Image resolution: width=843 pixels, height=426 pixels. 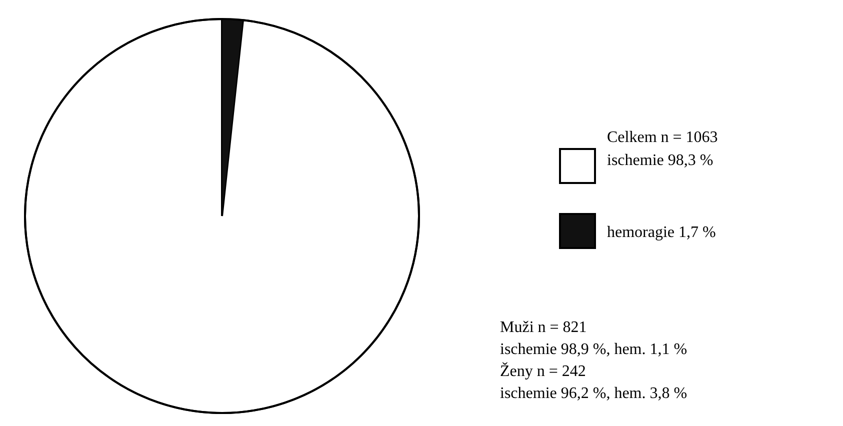 I want to click on legend-title: Celkem n = 1063, so click(x=662, y=137).